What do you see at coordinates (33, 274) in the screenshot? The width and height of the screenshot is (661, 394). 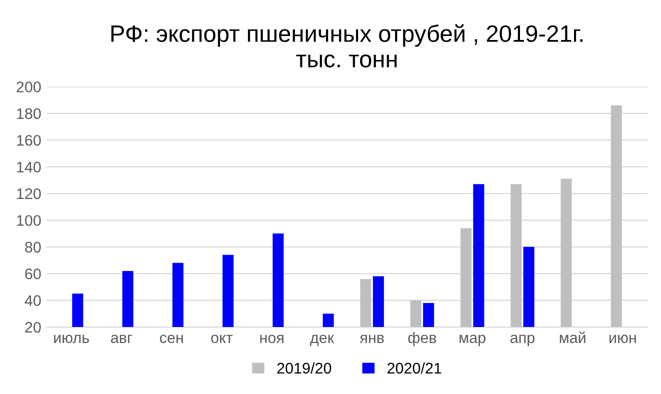 I see `y-tick-label: 60` at bounding box center [33, 274].